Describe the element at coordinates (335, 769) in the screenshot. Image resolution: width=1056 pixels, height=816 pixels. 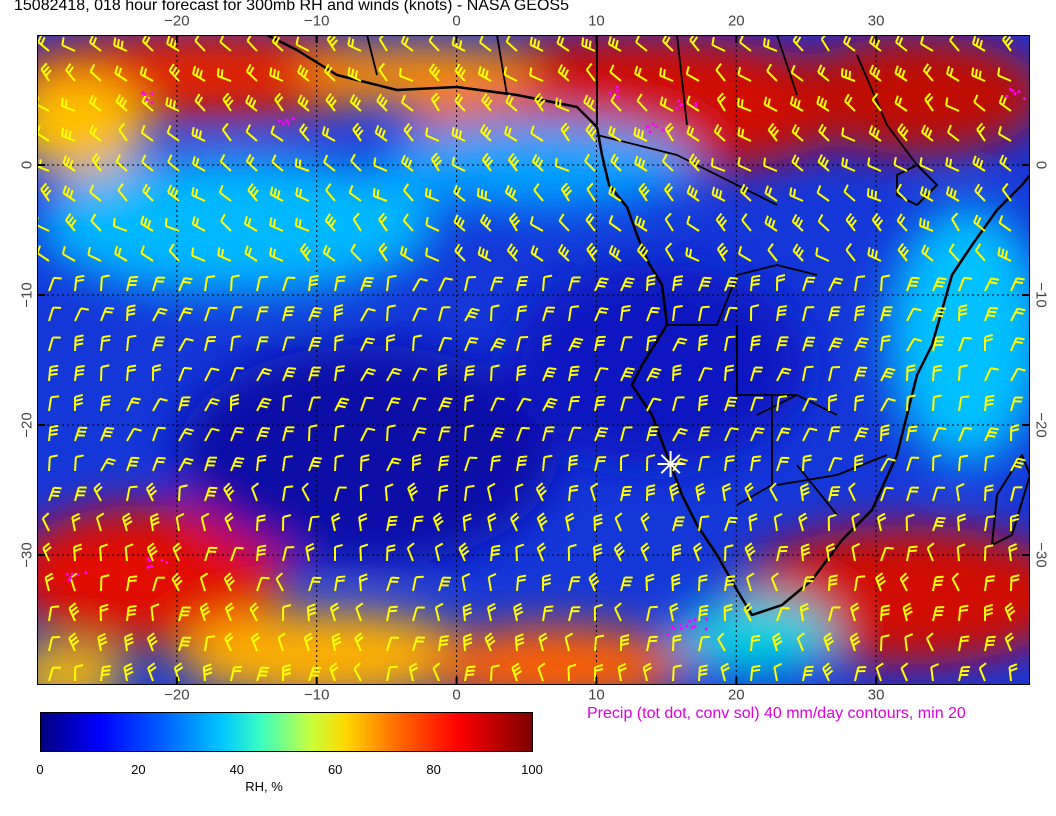
I see `colorbar-tick-label: 60` at that location.